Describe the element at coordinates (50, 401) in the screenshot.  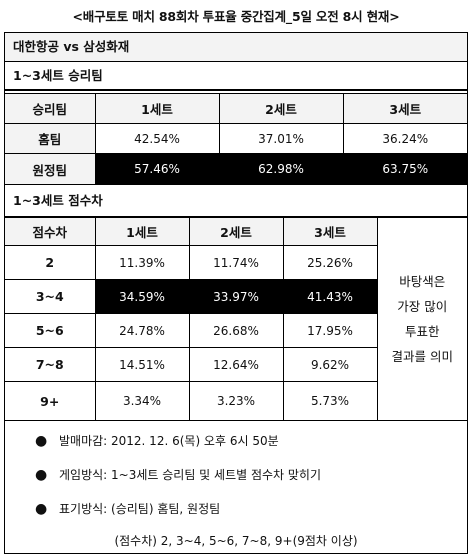
I see `row-label-margin-9plus: 9+` at that location.